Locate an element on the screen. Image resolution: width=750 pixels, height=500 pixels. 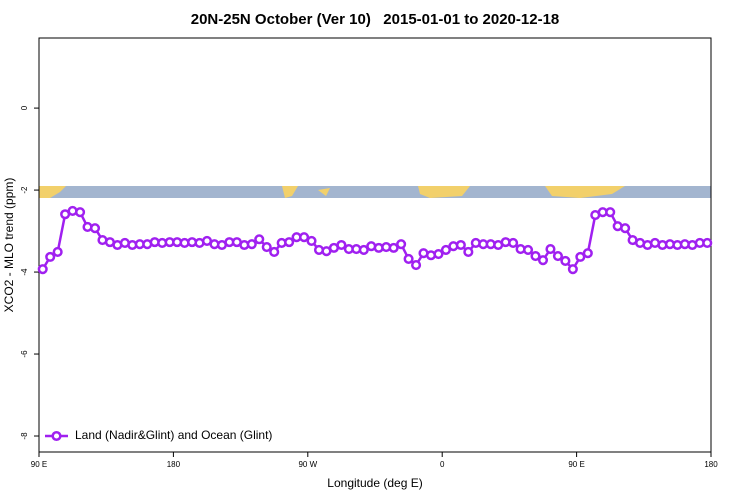
y-axis-label: XCO2 - MLO trend (ppm) is located at coordinates (9, 245).